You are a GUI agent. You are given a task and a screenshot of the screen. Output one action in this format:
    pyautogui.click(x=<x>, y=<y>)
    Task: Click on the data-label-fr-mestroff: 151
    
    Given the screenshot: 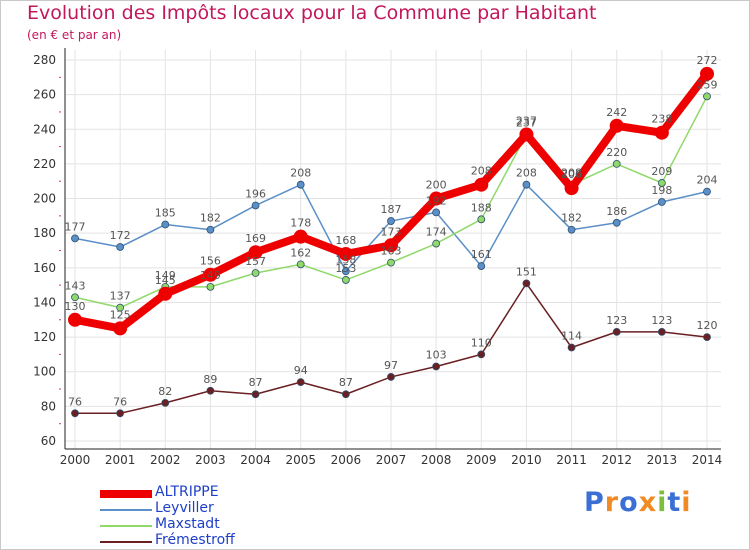 What is the action you would take?
    pyautogui.click(x=526, y=271)
    